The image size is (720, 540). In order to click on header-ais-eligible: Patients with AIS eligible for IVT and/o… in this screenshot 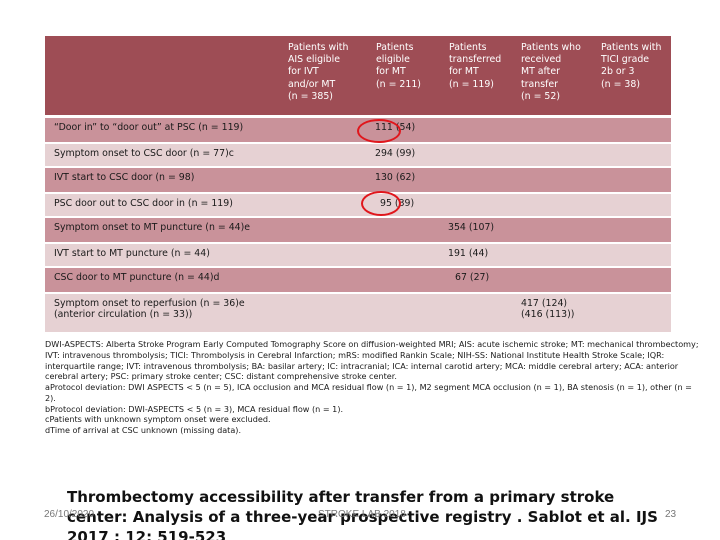, I will do `click(318, 72)`.